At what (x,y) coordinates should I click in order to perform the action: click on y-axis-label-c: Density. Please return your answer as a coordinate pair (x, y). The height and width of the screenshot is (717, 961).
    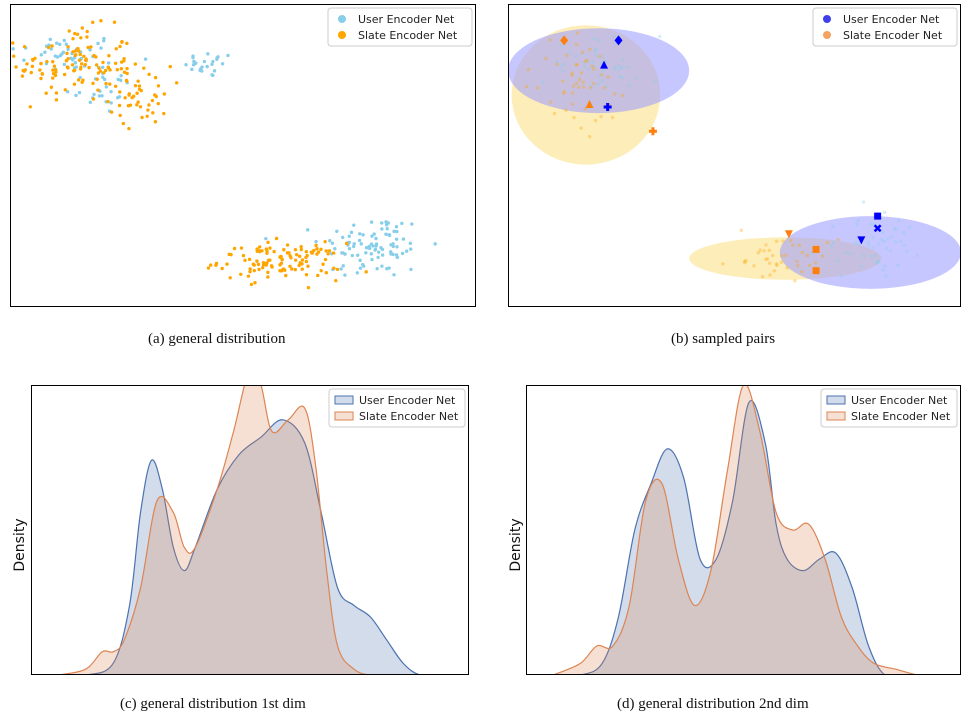
    Looking at the image, I should click on (20, 545).